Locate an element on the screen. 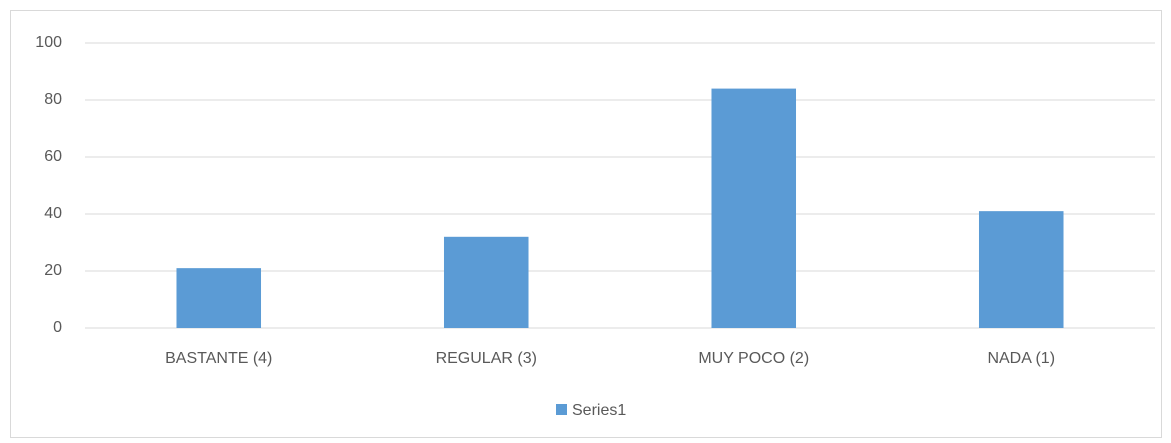  y-tick-label: 40 is located at coordinates (53, 213).